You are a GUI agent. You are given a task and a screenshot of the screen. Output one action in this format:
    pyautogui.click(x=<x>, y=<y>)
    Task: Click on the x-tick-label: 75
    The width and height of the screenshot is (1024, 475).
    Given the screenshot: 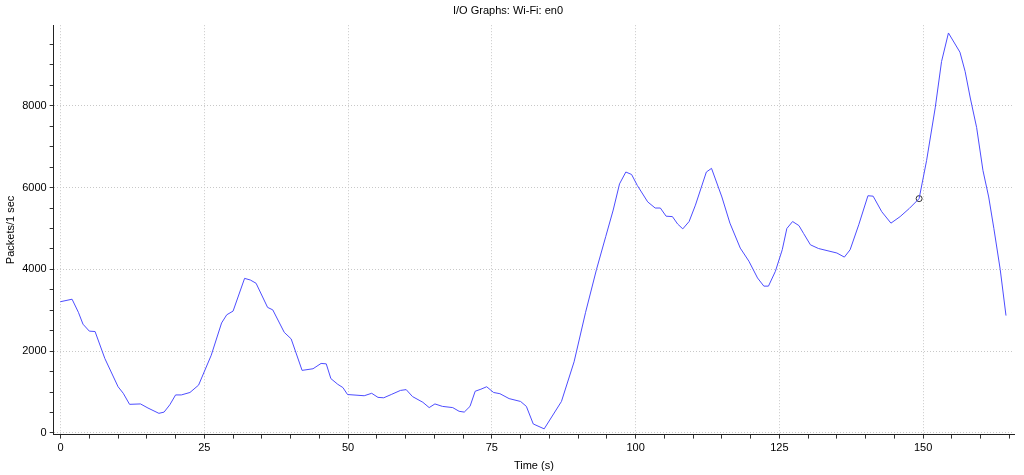 What is the action you would take?
    pyautogui.click(x=491, y=447)
    